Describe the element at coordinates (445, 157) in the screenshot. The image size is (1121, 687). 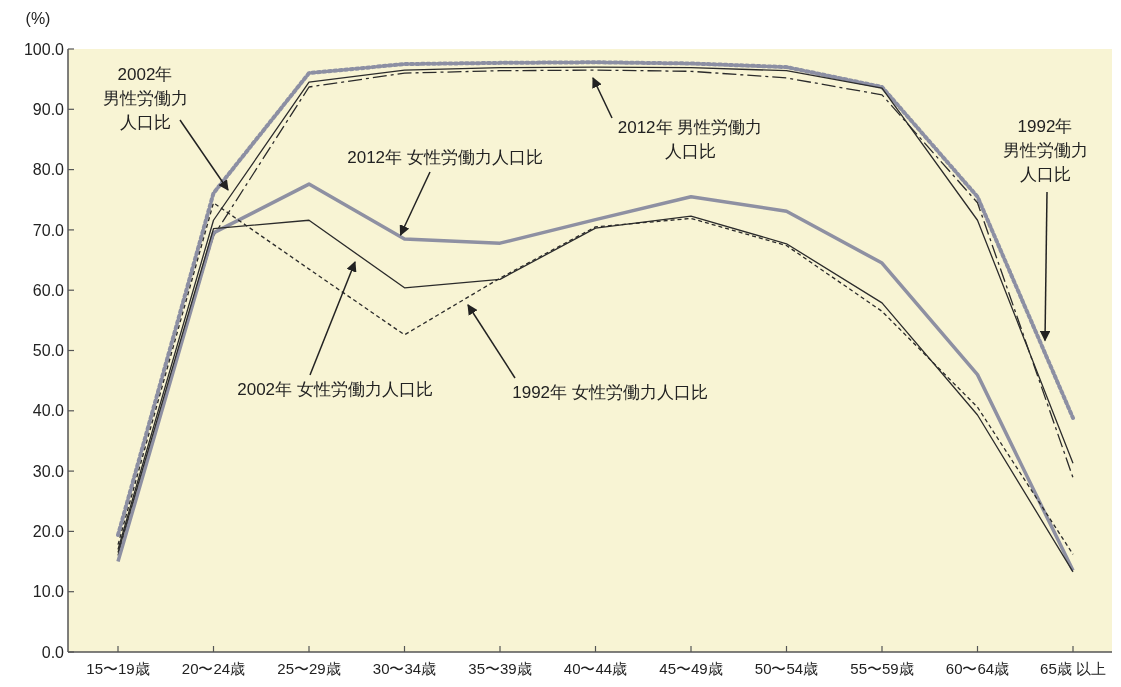
I see `annotation: 2012年 女性労働力人口比` at that location.